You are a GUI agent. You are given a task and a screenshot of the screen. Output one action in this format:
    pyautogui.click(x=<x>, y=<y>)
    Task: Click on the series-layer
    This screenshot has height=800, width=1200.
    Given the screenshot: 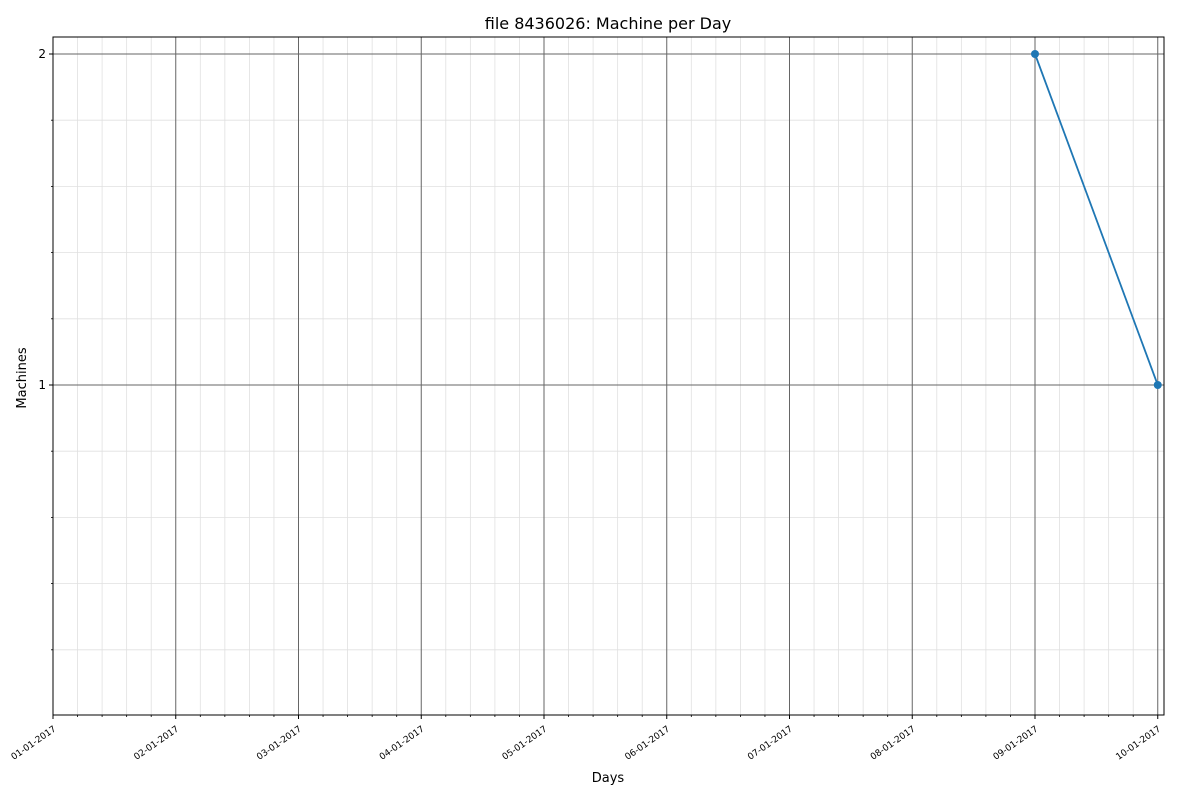 What is the action you would take?
    pyautogui.click(x=1096, y=219)
    